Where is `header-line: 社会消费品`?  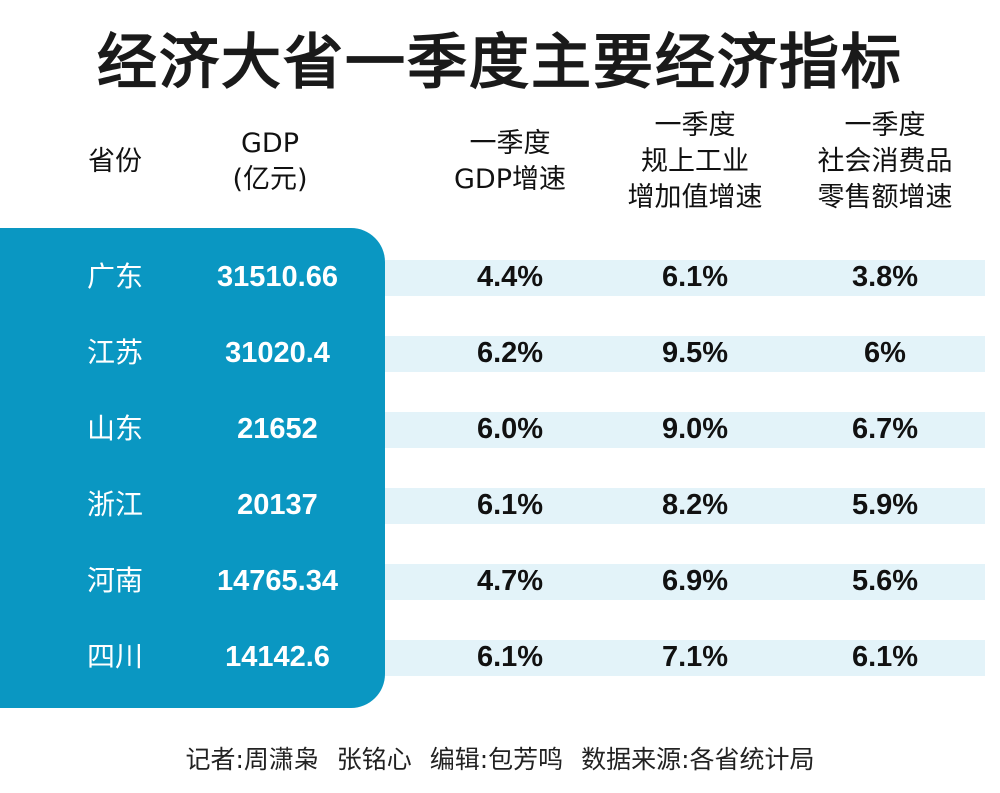
header-line: 社会消费品 is located at coordinates (885, 161).